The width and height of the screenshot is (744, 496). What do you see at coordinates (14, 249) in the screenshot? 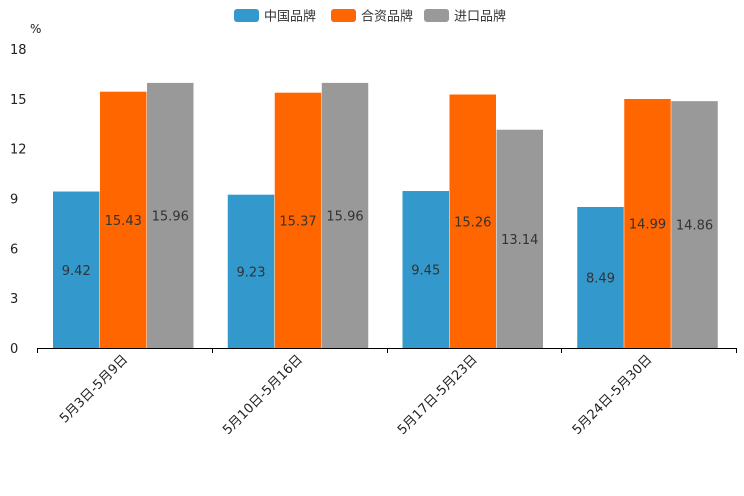
I see `y-tick-label: 6` at bounding box center [14, 249].